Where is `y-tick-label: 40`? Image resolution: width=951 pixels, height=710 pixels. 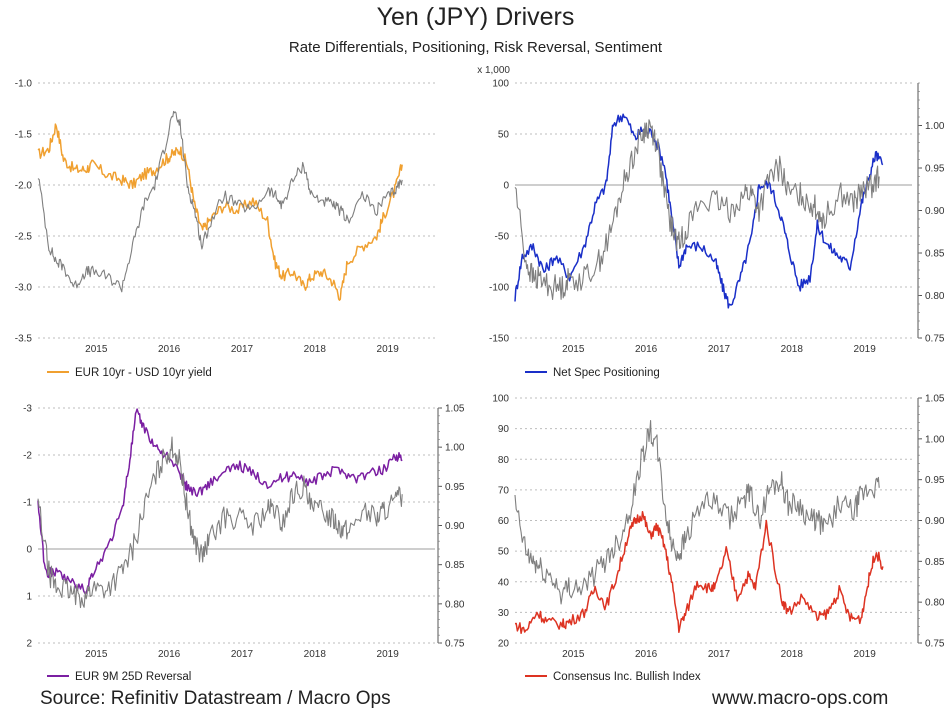
y-tick-label: 40 is located at coordinates (504, 582).